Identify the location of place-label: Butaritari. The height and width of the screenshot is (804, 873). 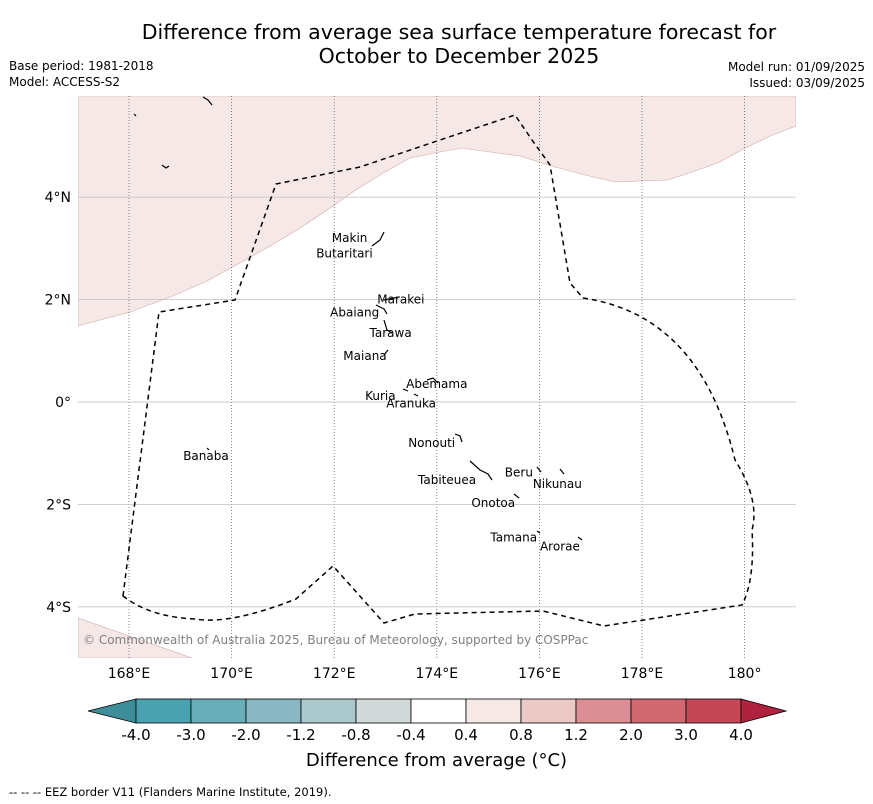
(344, 254).